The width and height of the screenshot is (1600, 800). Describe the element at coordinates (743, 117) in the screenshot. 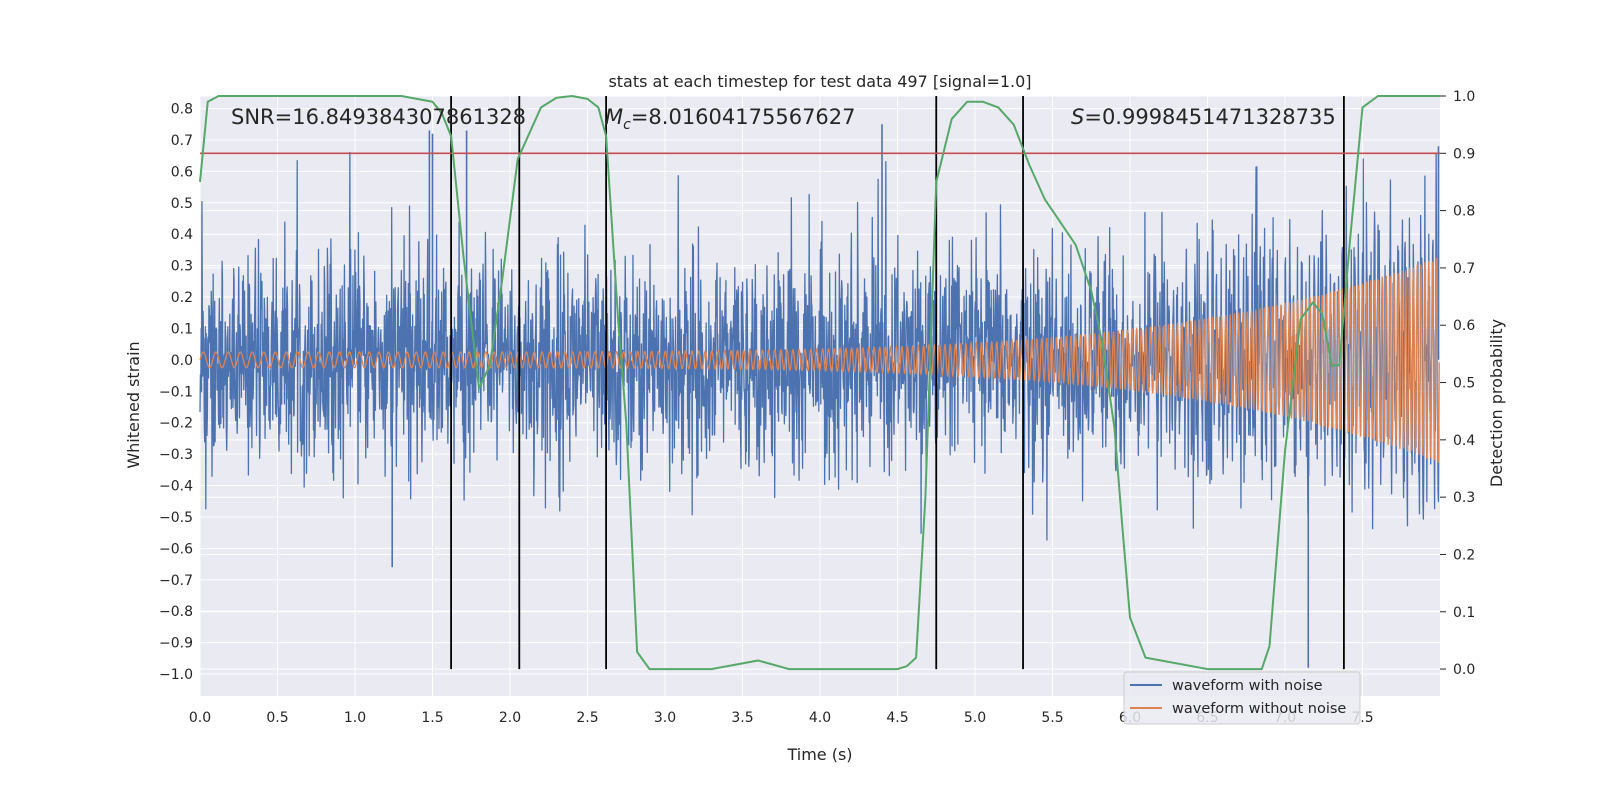

I see `chirp-mass-value: =8.01604175567627` at that location.